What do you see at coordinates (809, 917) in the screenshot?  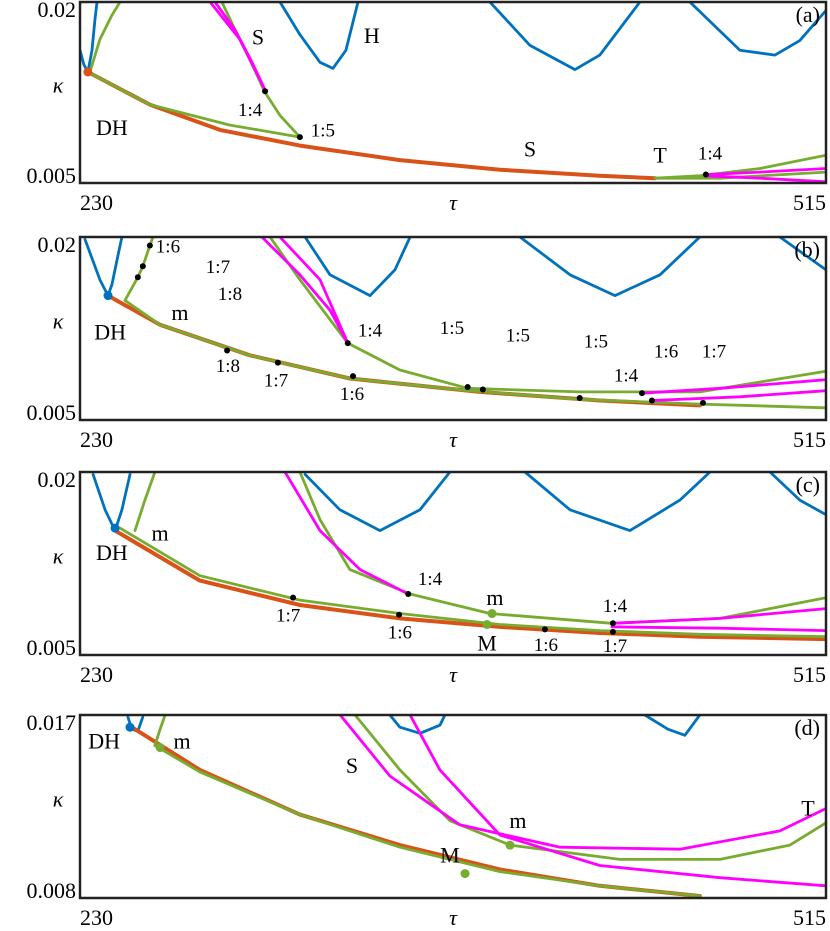 I see `x-tick-label: 515` at bounding box center [809, 917].